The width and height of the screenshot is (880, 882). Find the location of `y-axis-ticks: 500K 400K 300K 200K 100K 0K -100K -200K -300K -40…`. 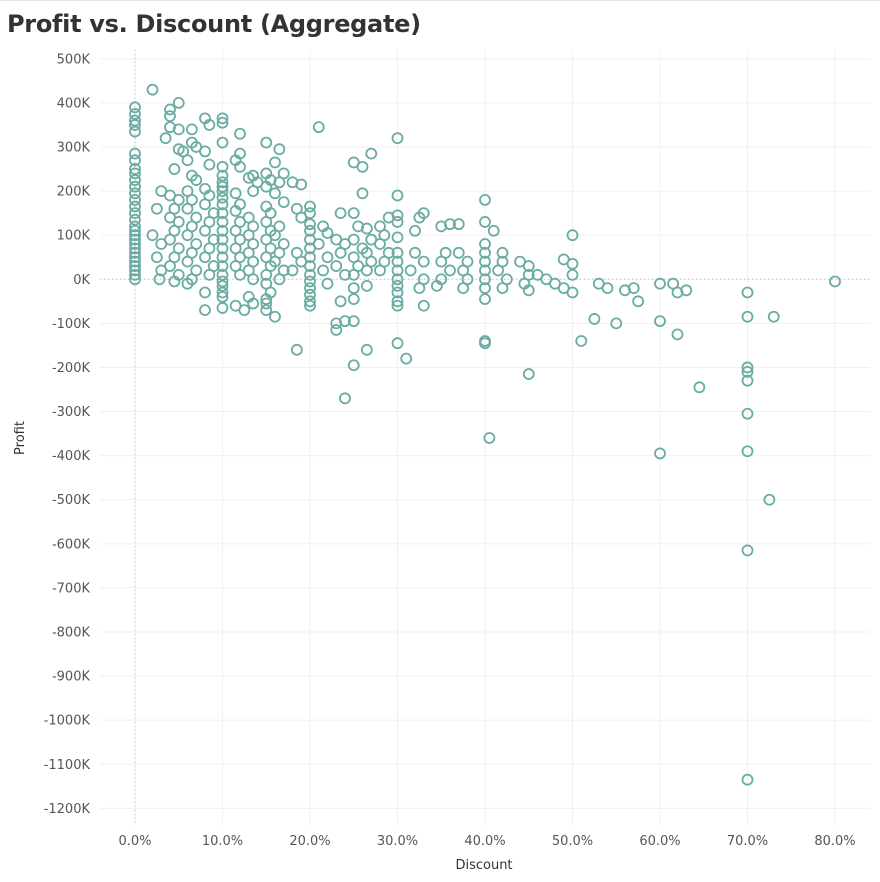

y-axis-ticks: 500K 400K 300K 200K 100K 0K -100K -200K -300K -40… is located at coordinates (67, 434).